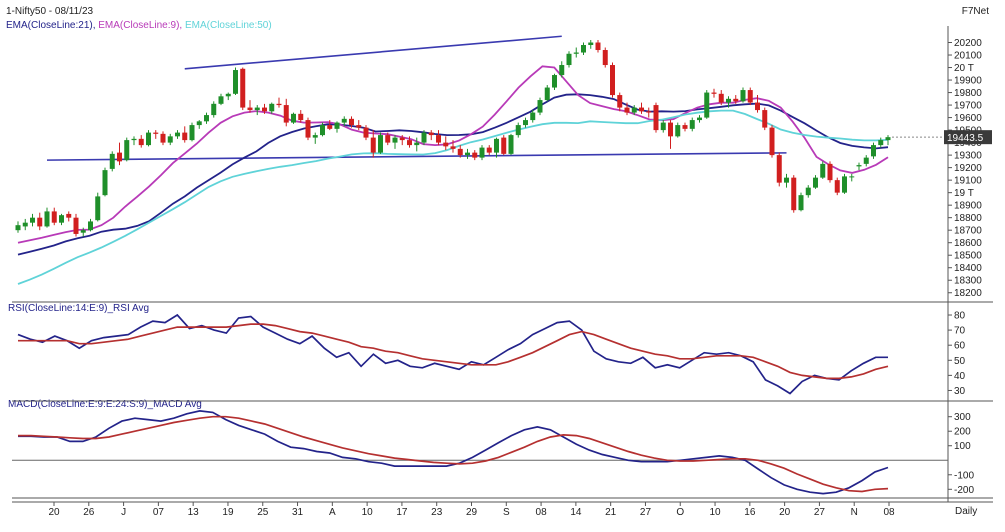 This screenshot has width=1005, height=532. What do you see at coordinates (968, 106) in the screenshot?
I see `price-tick-label: 19700` at bounding box center [968, 106].